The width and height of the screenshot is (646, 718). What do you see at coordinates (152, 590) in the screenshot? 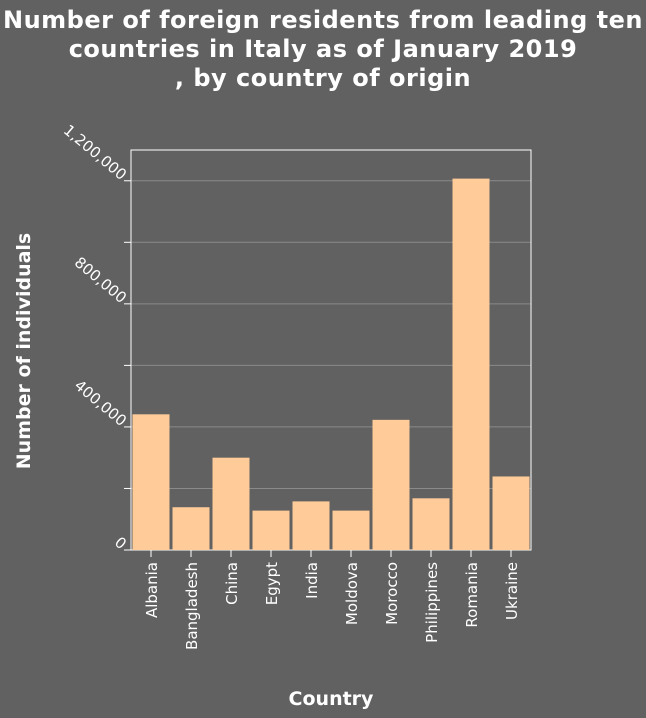
I see `x-tick-label: Albania` at bounding box center [152, 590].